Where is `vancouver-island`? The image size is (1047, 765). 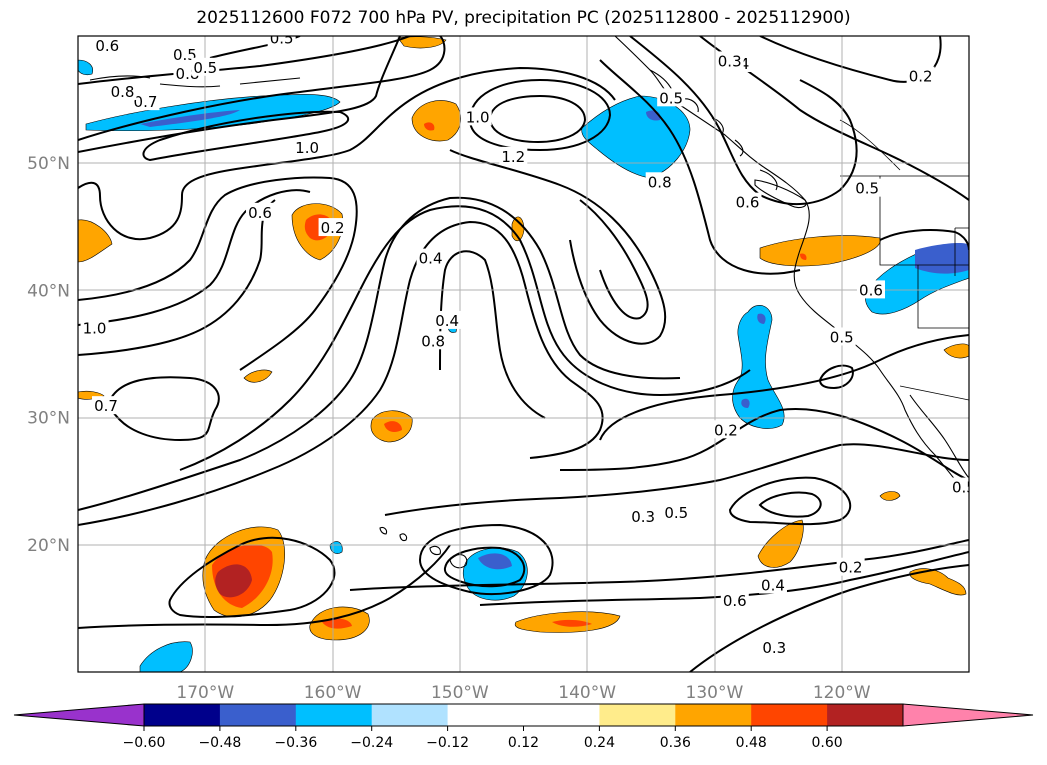
vancouver-island is located at coordinates (780, 194).